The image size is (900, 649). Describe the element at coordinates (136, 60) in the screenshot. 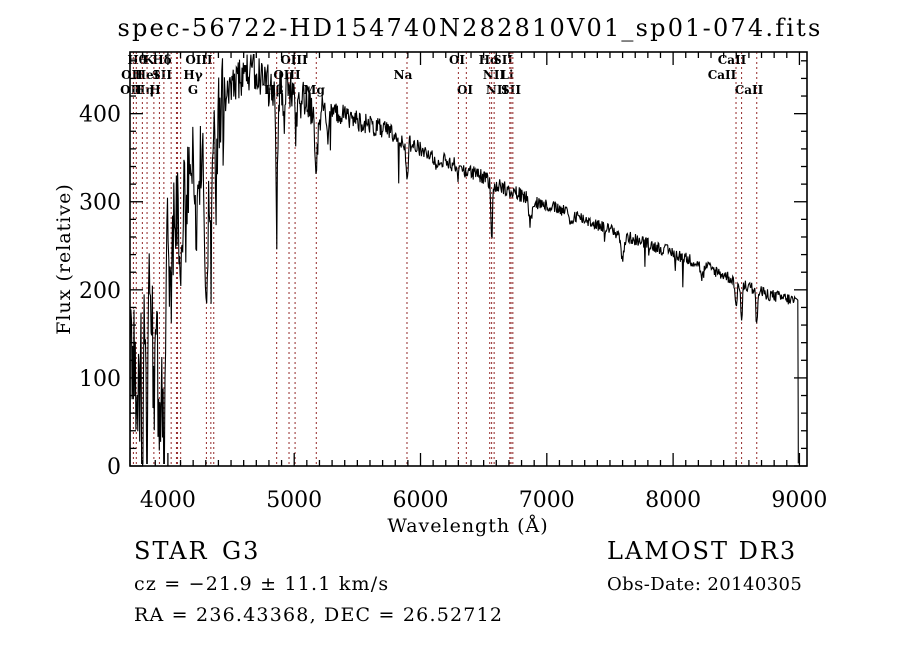

I see `spectral-line-label: Hθ` at that location.